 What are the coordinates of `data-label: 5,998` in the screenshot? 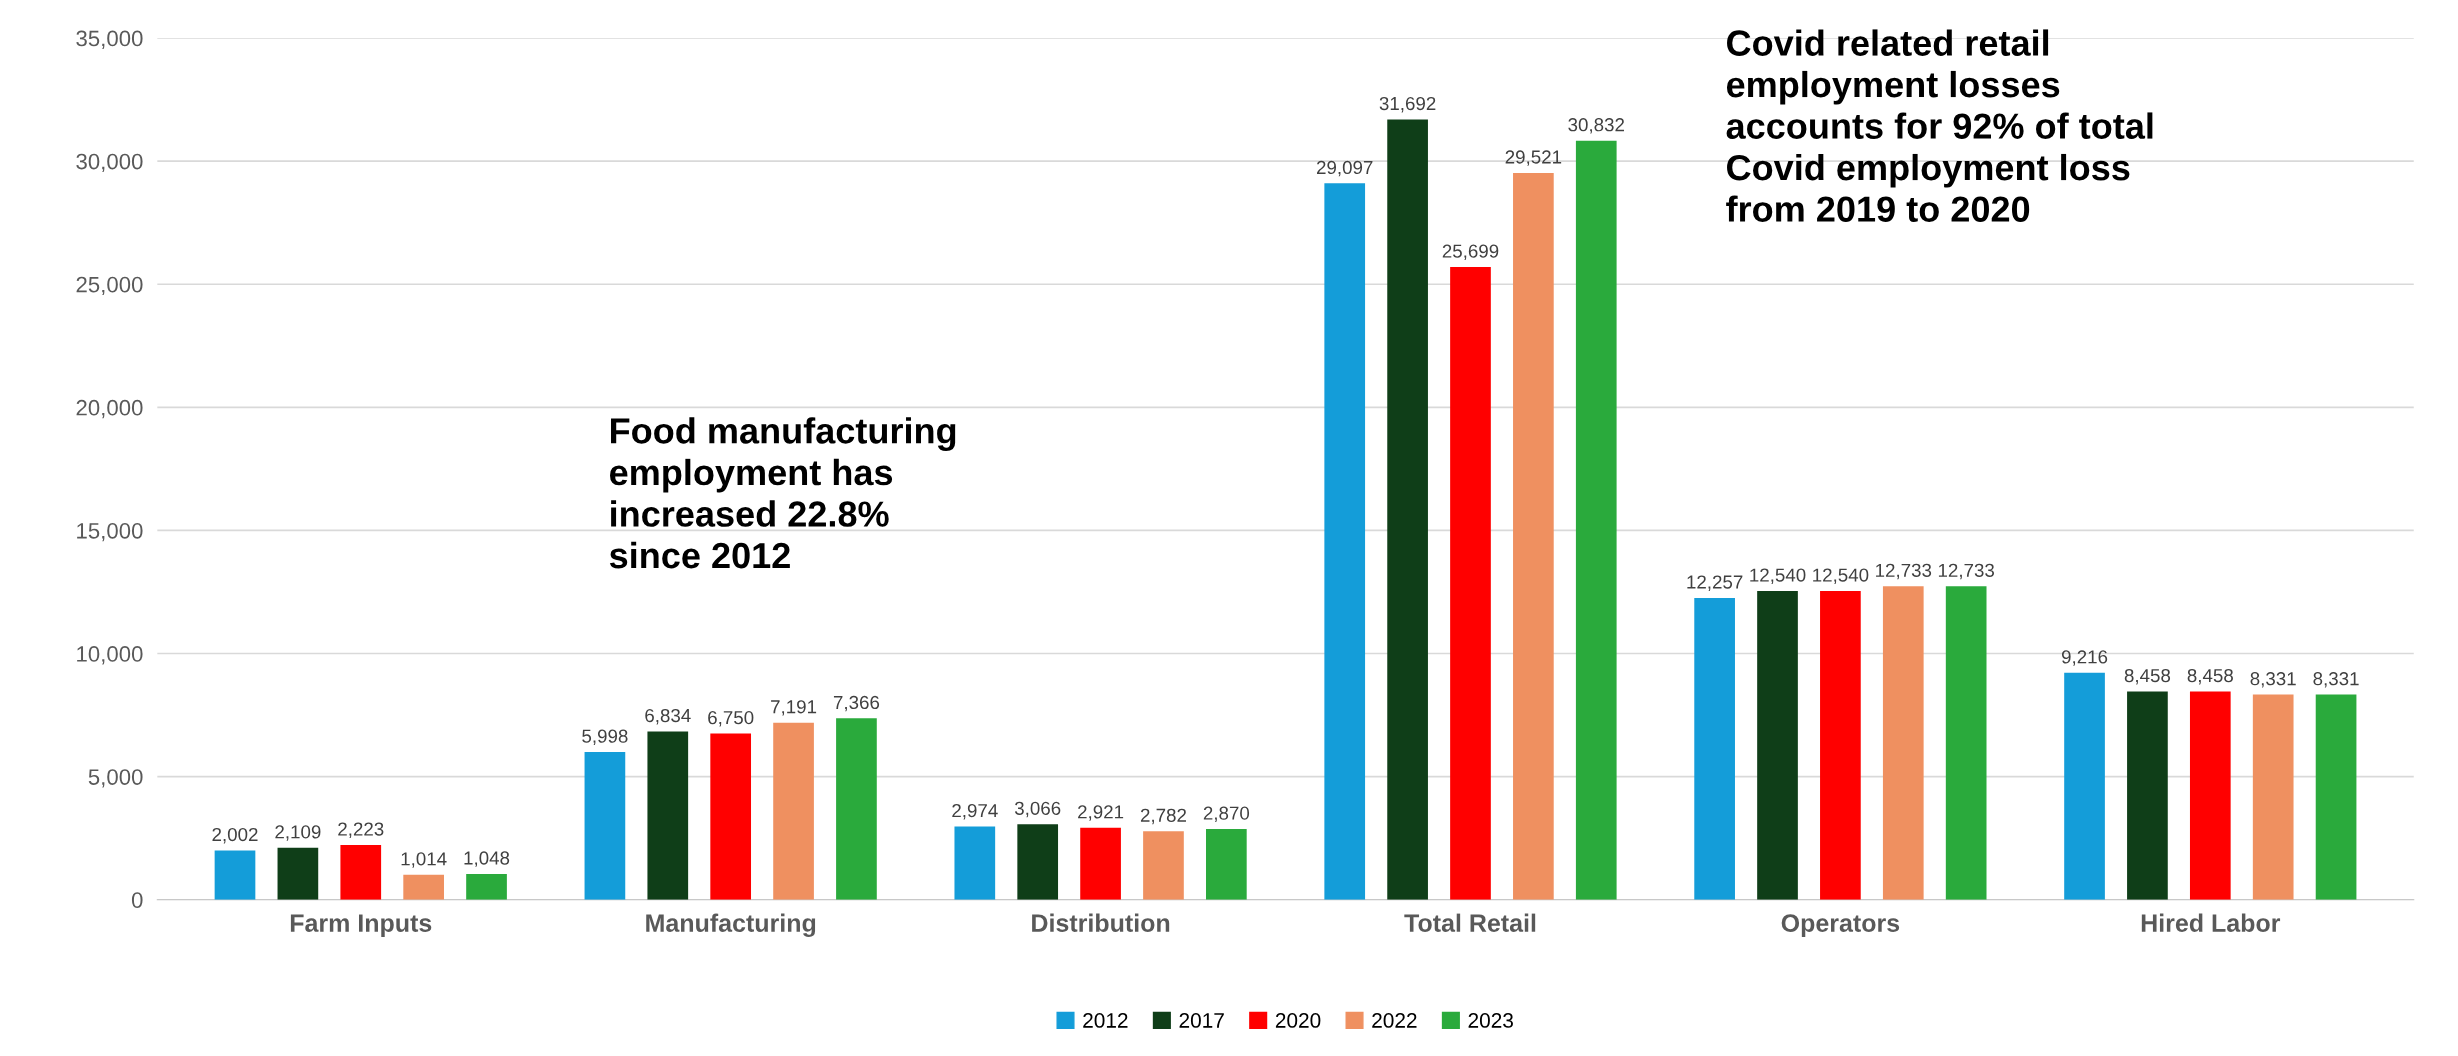 It's located at (605, 737).